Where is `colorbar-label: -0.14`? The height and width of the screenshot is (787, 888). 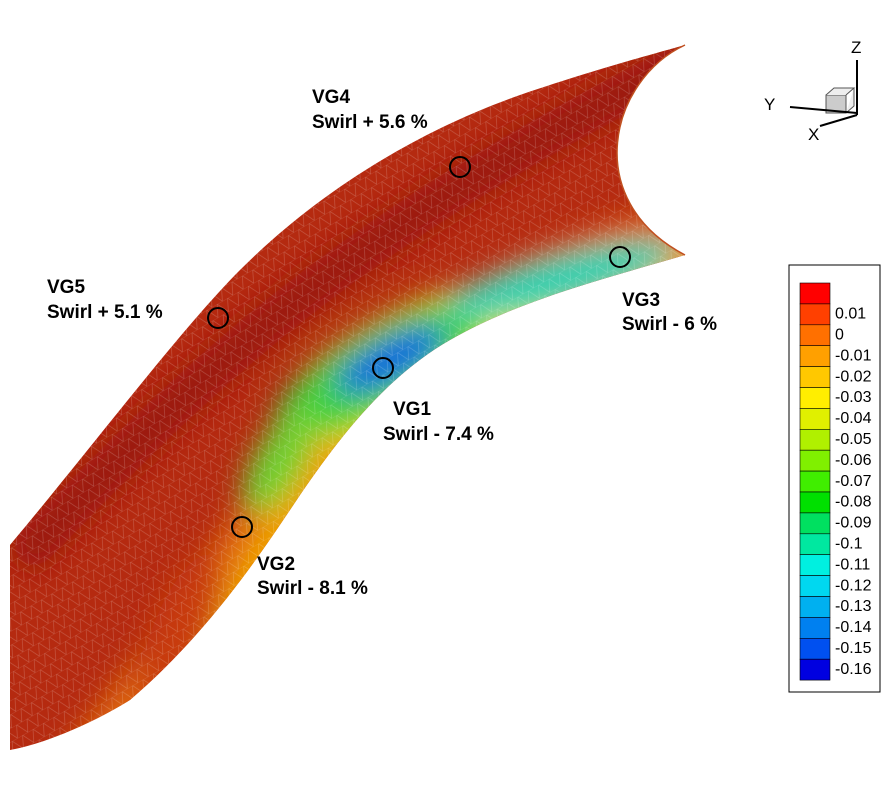
colorbar-label: -0.14 is located at coordinates (853, 627).